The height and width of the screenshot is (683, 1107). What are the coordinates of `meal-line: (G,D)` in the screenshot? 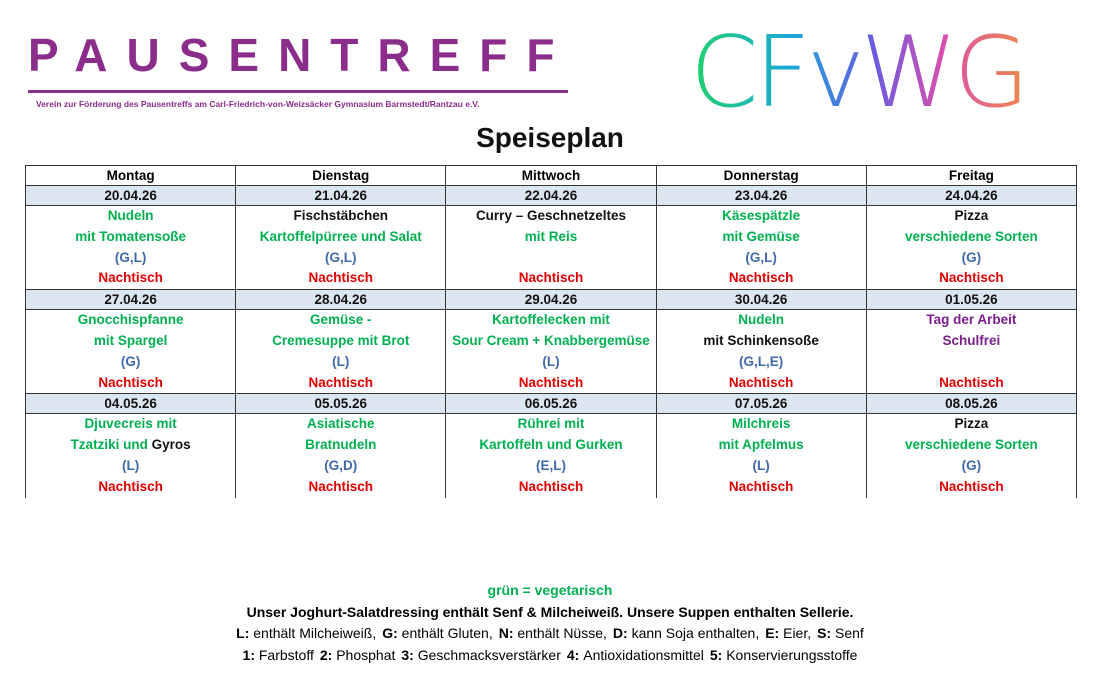 It's located at (340, 466).